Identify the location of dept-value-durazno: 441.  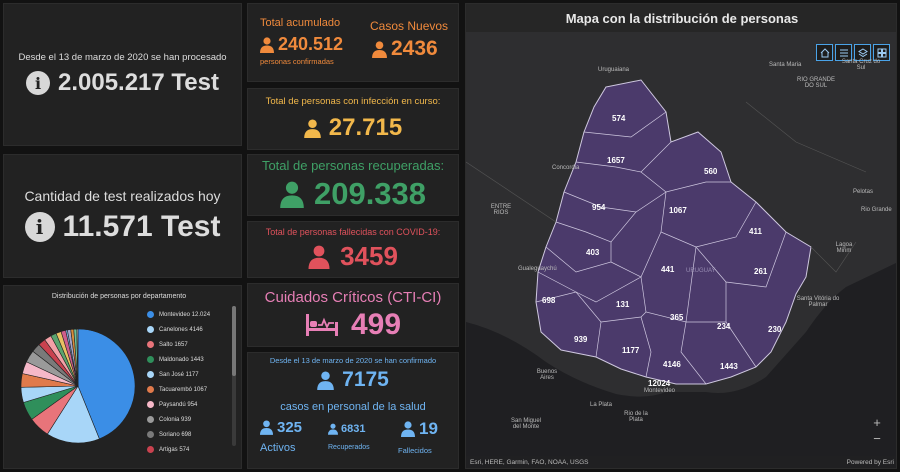
(668, 269).